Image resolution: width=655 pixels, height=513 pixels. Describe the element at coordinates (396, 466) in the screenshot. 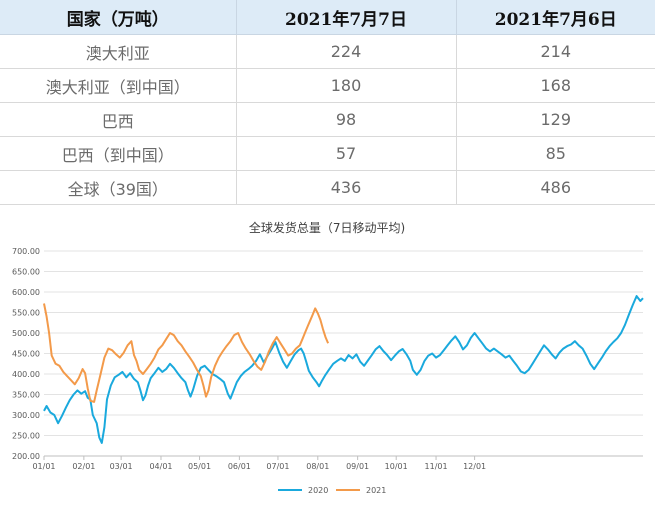

I see `x-tick-label: 10/01` at that location.